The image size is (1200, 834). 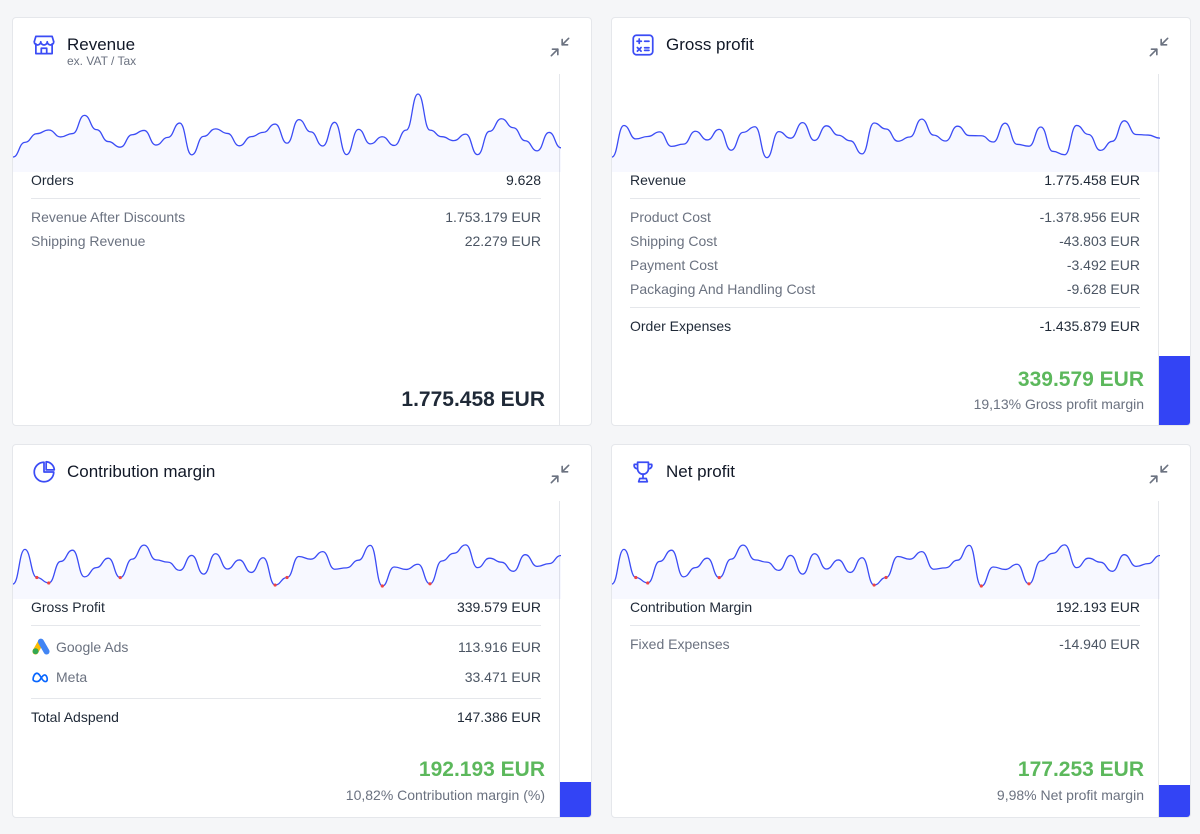 What do you see at coordinates (680, 644) in the screenshot?
I see `row-label: Fixed Expenses` at bounding box center [680, 644].